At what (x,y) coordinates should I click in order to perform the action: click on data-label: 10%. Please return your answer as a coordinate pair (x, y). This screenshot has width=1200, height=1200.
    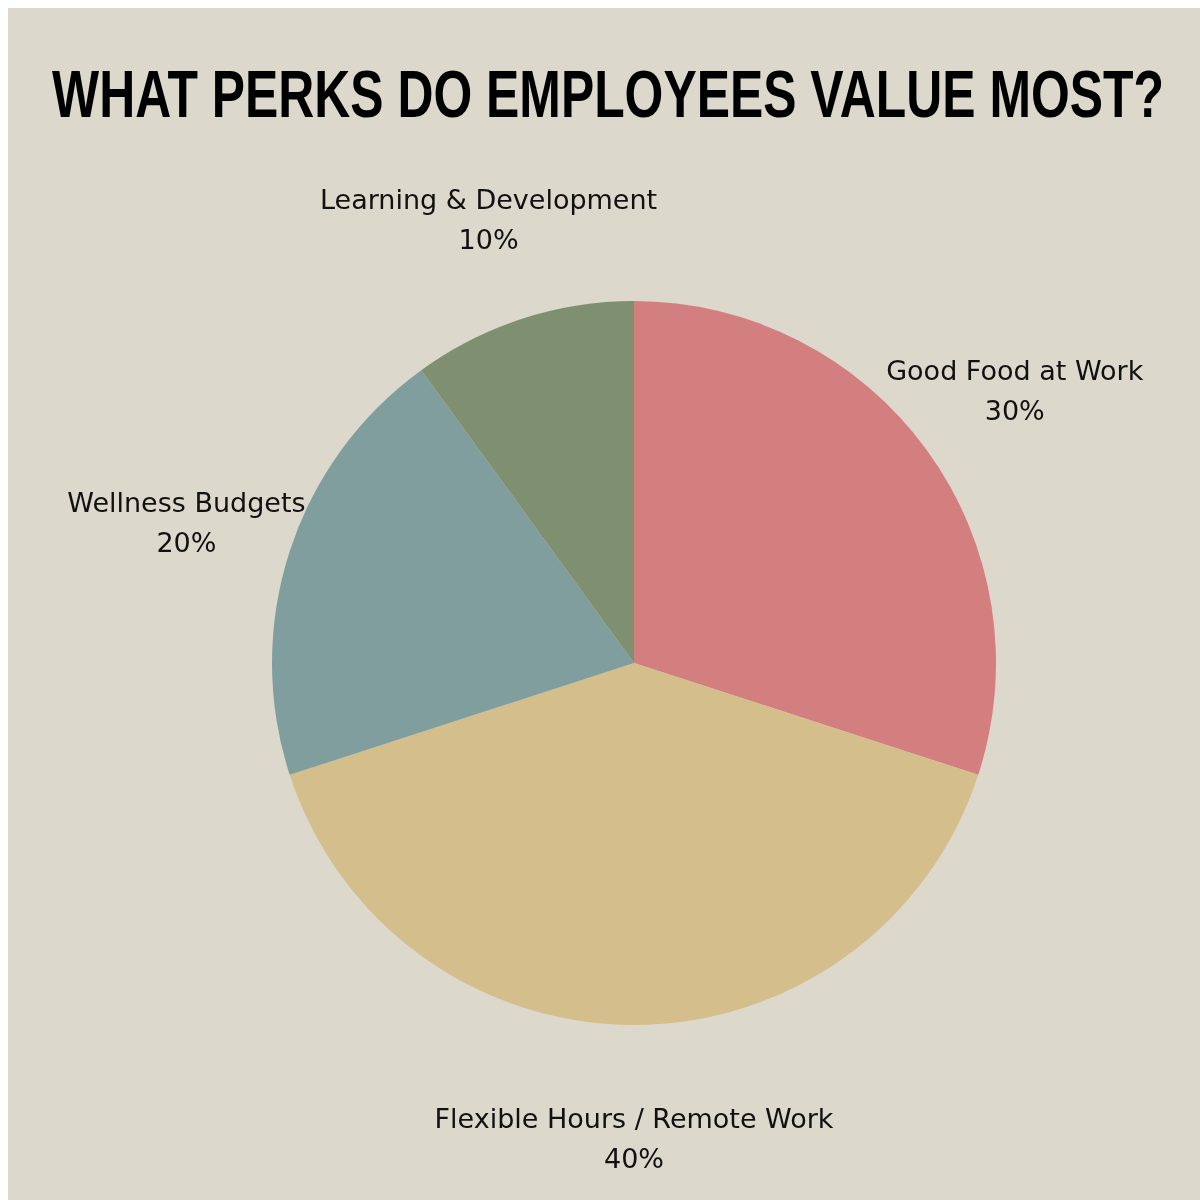
    Looking at the image, I should click on (488, 240).